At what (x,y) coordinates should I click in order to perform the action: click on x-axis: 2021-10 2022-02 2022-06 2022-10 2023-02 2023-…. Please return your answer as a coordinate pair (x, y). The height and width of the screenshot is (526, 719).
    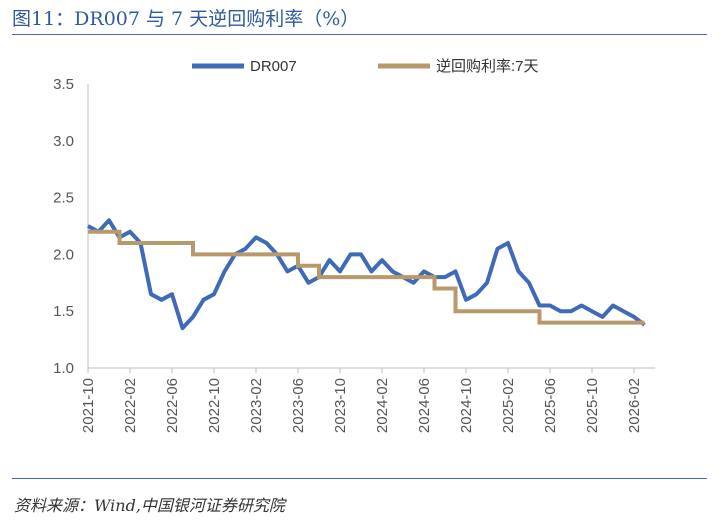
    Looking at the image, I should click on (361, 400).